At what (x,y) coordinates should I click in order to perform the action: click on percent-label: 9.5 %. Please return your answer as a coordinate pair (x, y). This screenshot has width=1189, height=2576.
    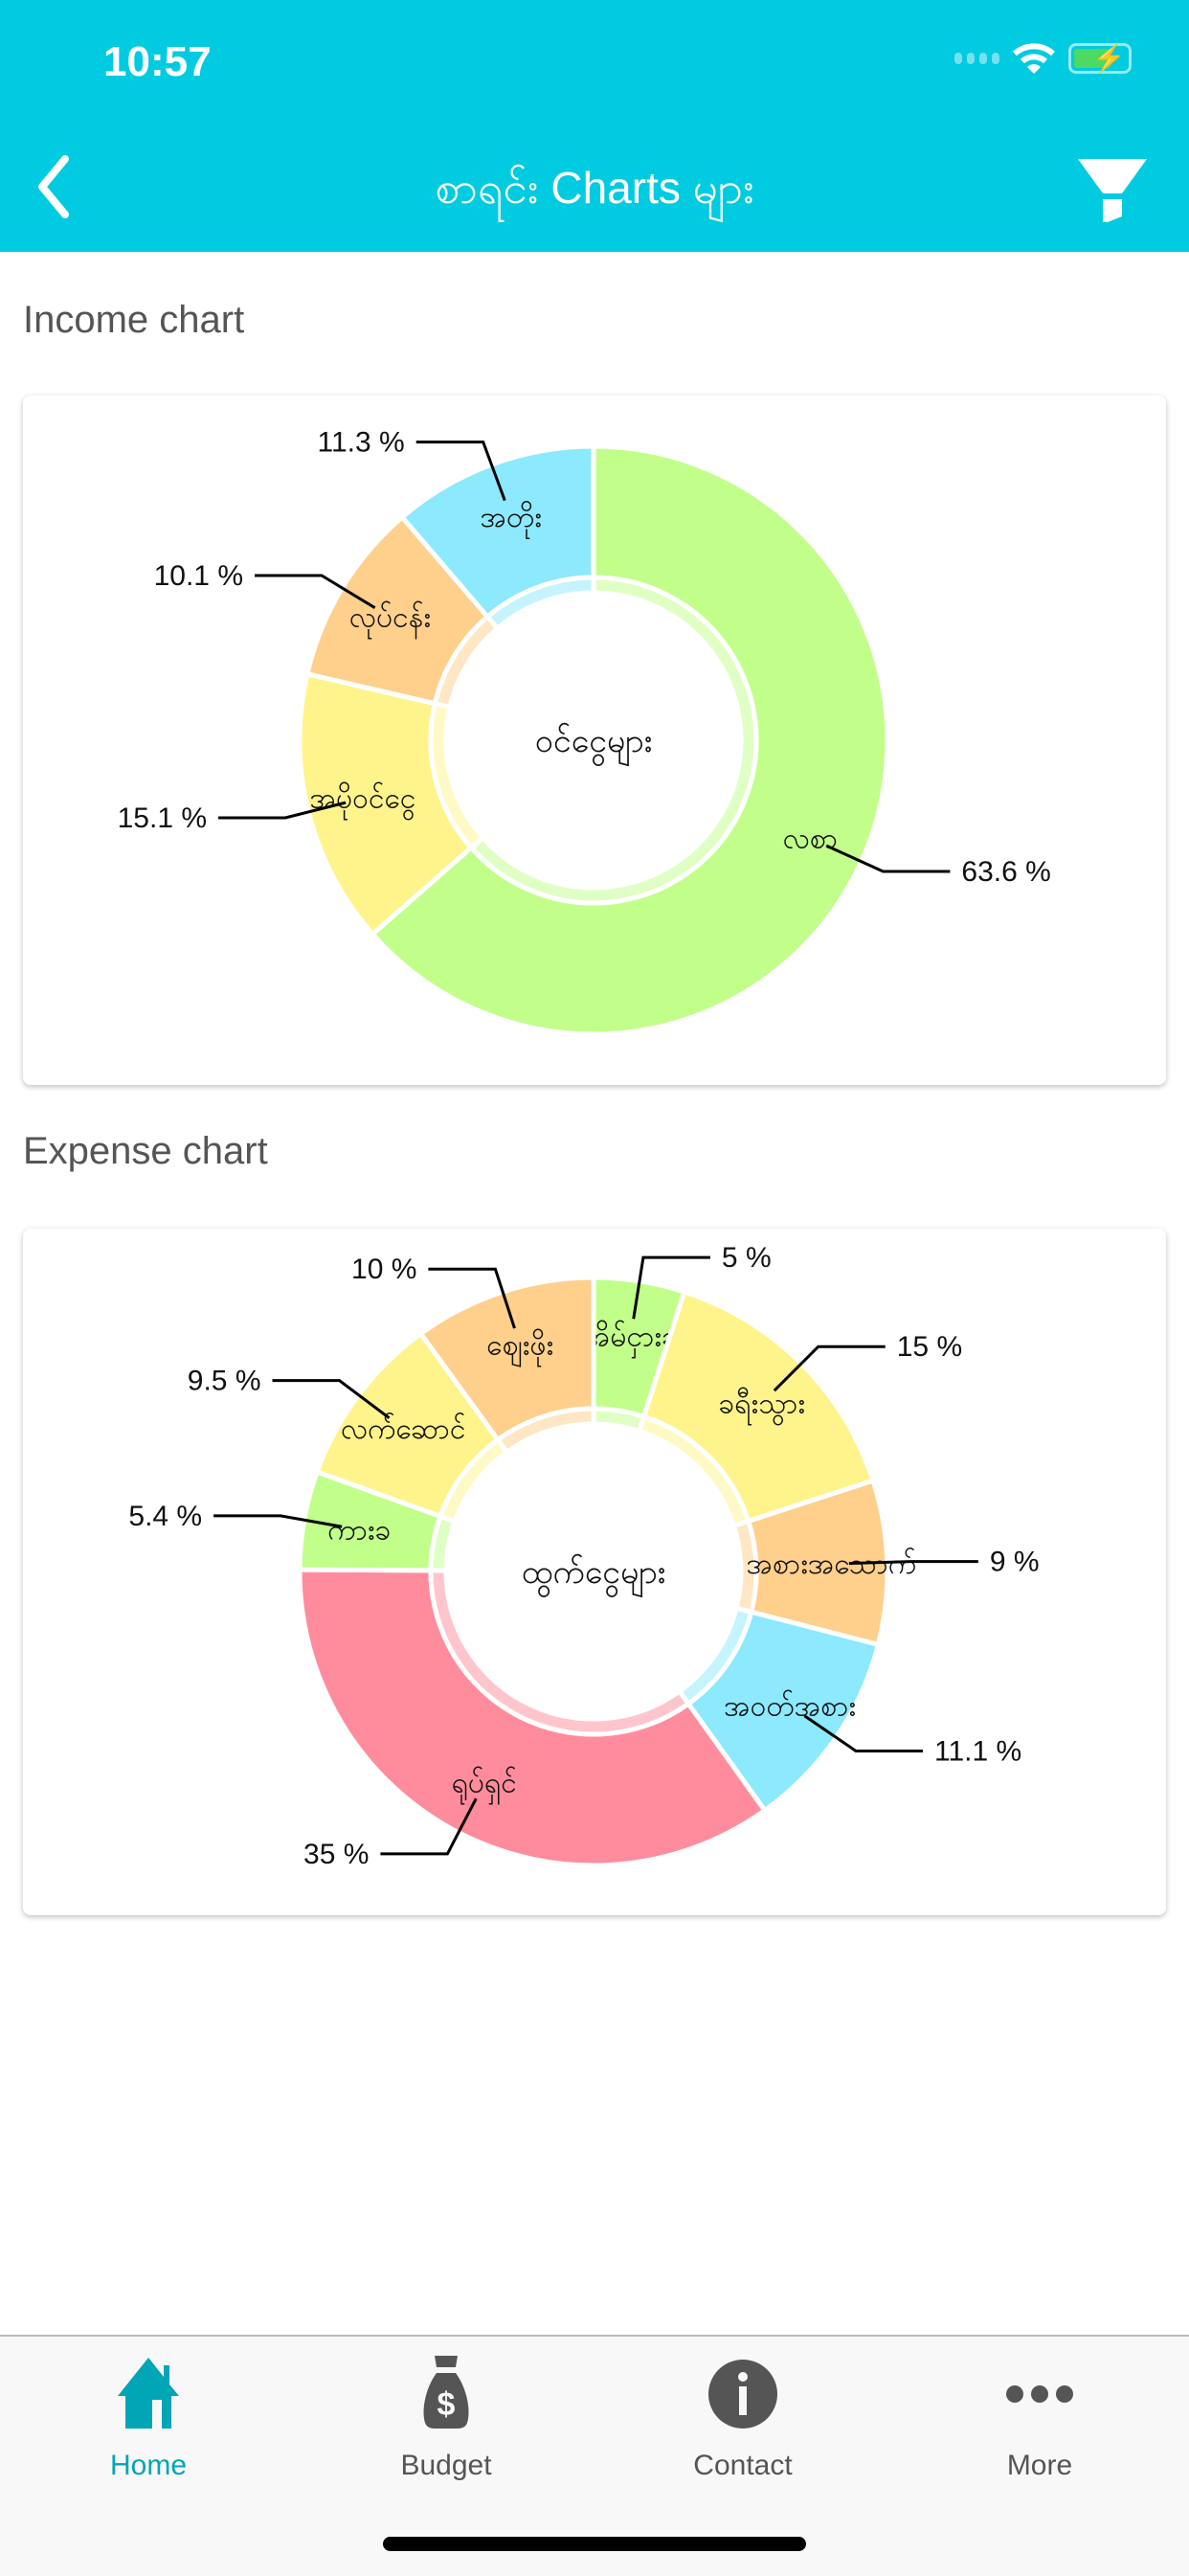
    Looking at the image, I should click on (224, 1381).